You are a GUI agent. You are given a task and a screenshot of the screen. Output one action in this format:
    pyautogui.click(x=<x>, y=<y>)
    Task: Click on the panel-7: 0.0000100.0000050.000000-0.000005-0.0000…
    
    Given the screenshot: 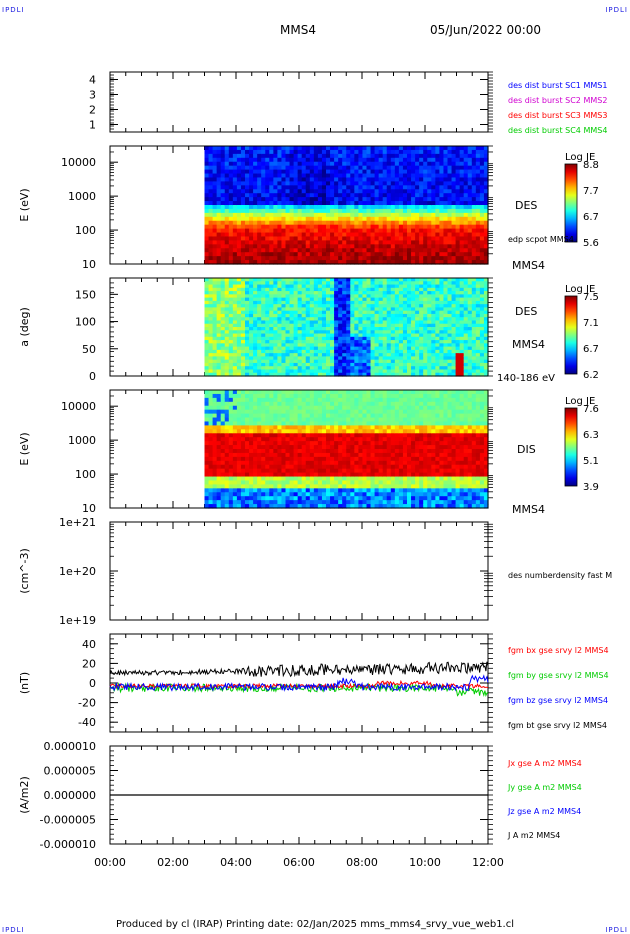 What is the action you would take?
    pyautogui.click(x=255, y=795)
    